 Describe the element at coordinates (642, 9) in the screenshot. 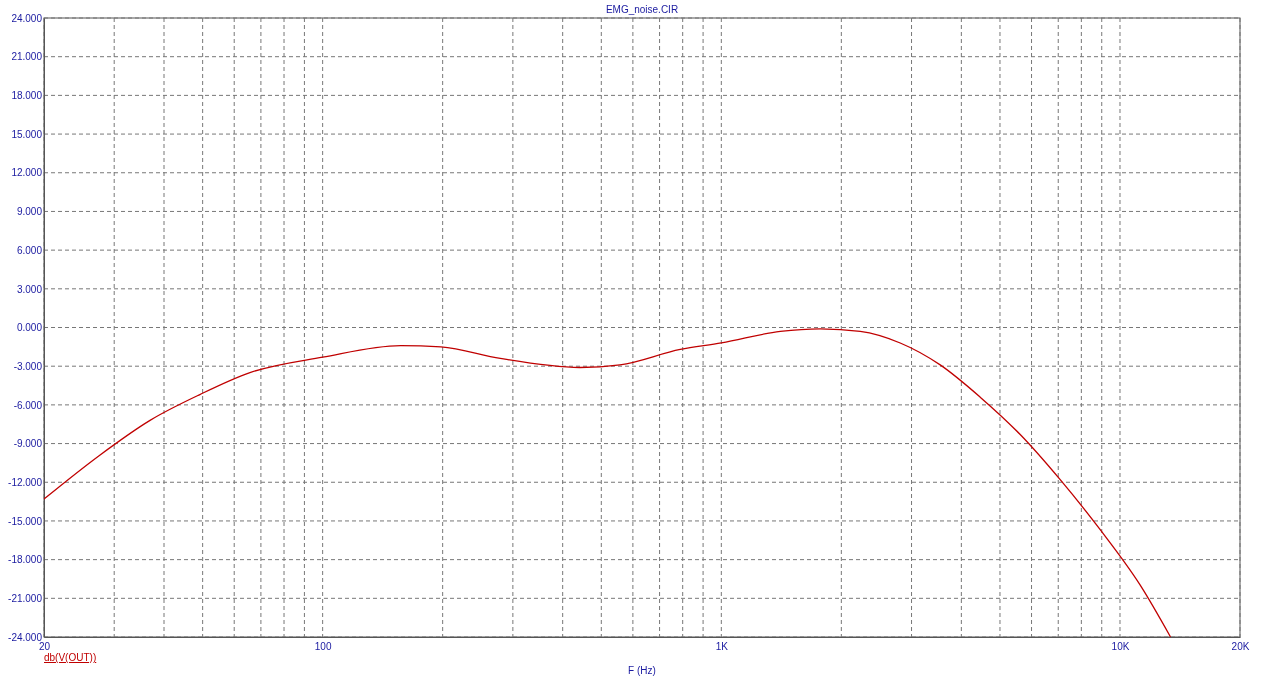

I see `chart-title: EMG_noise.CIR` at that location.